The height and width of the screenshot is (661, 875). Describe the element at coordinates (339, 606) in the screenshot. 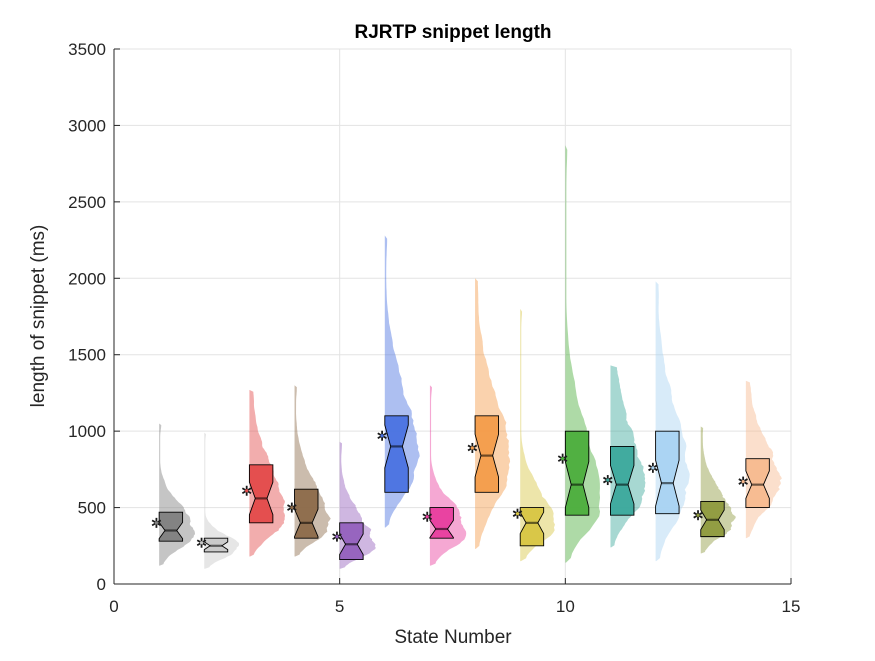

I see `x-tick-label: 5` at that location.